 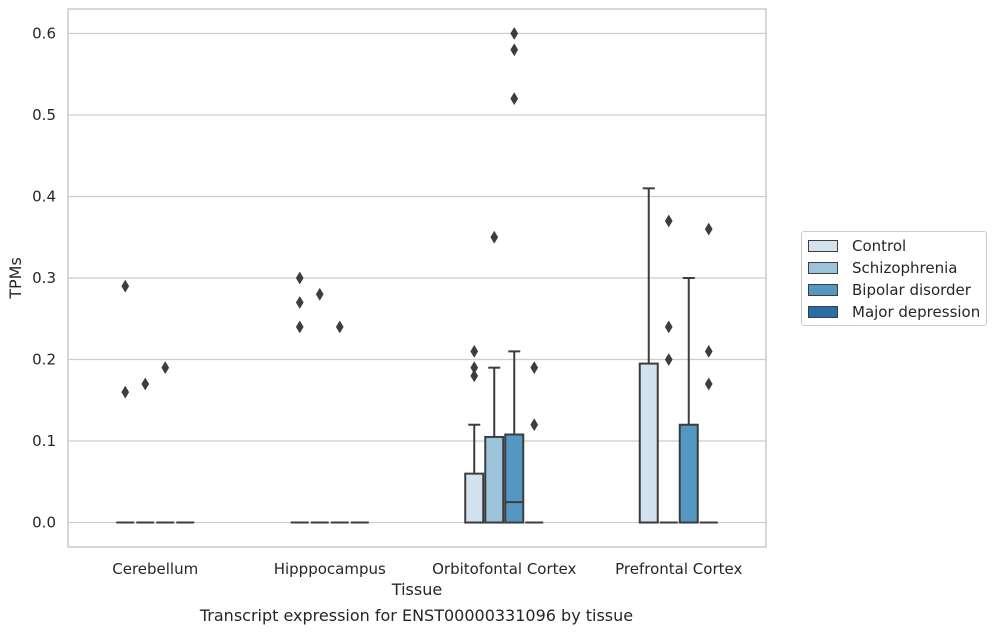 I want to click on x-tick-label: Prefrontal Cortex, so click(x=678, y=569).